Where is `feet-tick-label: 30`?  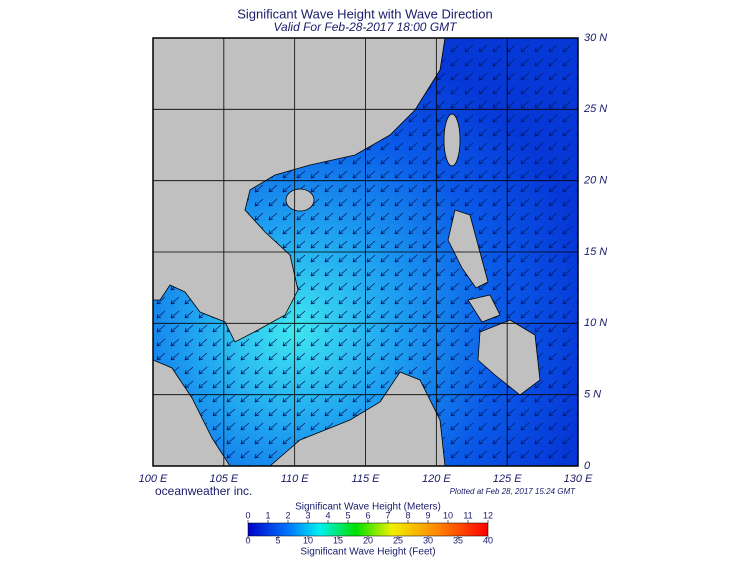 feet-tick-label: 30 is located at coordinates (428, 540).